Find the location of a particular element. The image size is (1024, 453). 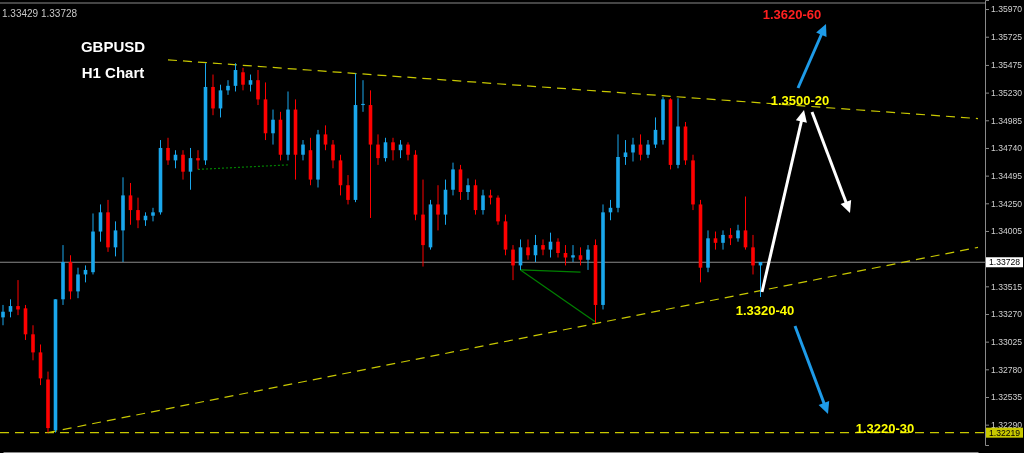

ref-line-label: 1.33728 is located at coordinates (1005, 262).